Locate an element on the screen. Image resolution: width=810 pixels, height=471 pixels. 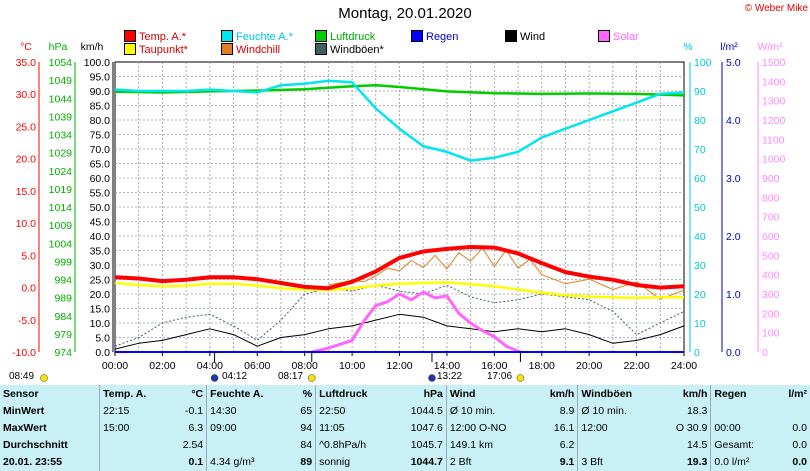
y-tick-label-pressure_hpa: 989 is located at coordinates (63, 299).